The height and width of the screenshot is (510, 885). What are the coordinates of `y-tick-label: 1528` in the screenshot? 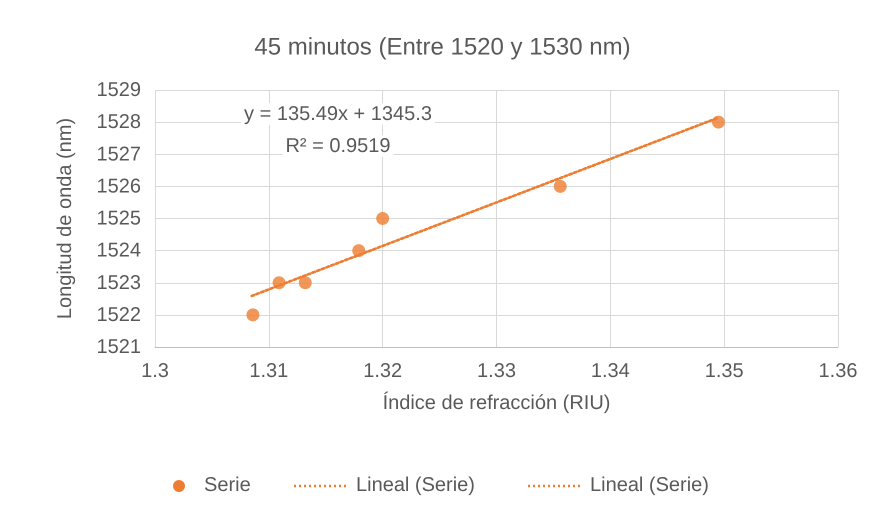 It's located at (118, 122).